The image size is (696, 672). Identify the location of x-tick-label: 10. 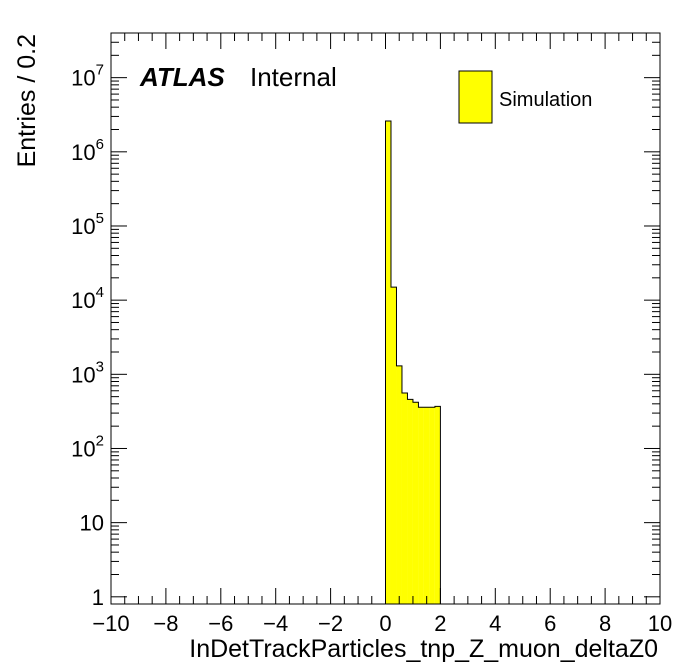
(660, 623).